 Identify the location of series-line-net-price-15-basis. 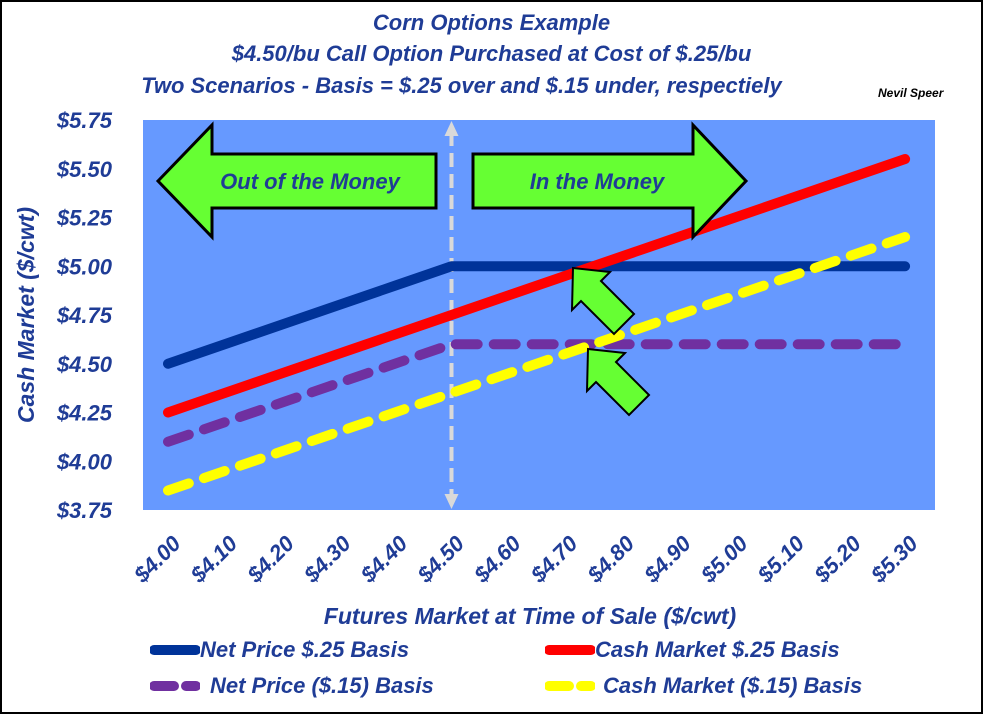
(537, 393).